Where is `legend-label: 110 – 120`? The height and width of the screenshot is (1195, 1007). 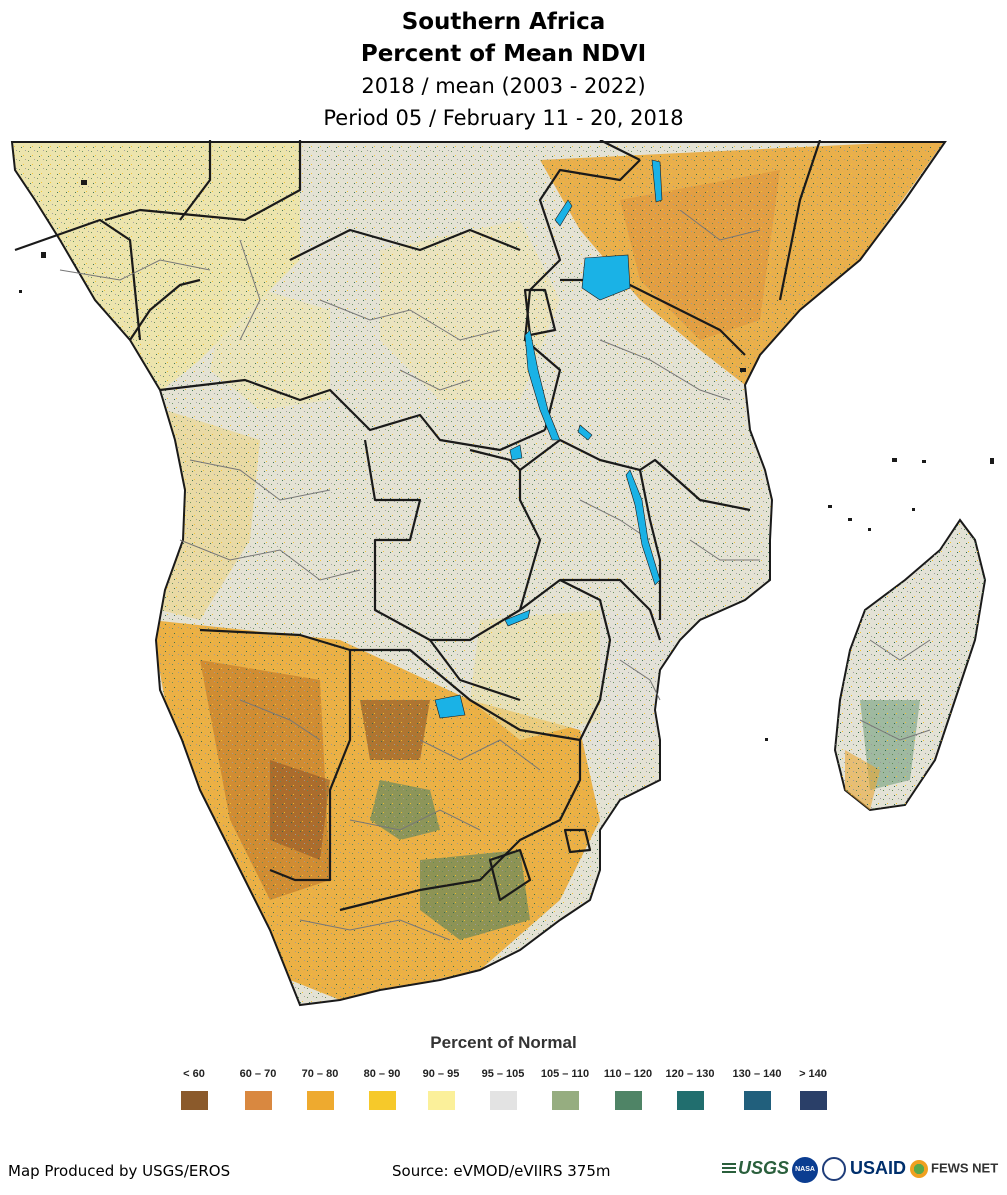
legend-label: 110 – 120 is located at coordinates (628, 1074).